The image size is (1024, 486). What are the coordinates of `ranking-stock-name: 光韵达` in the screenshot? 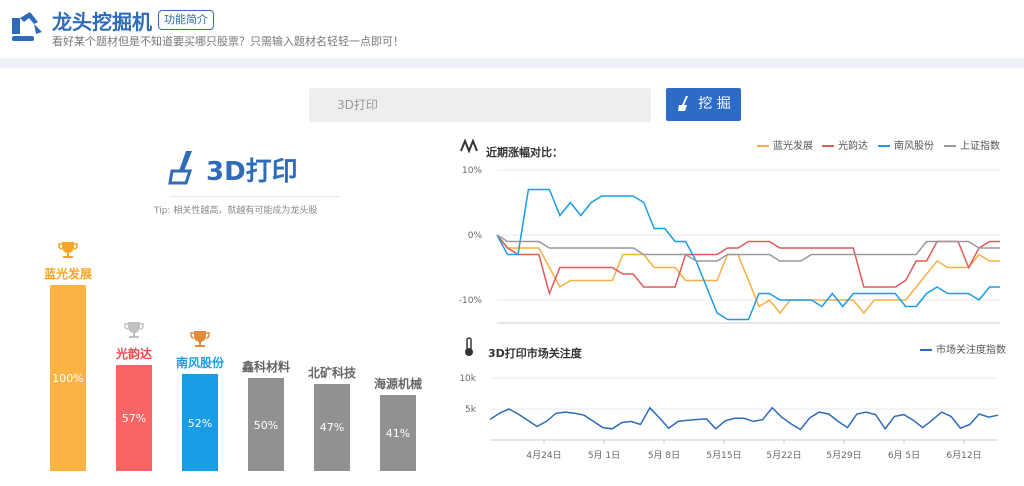 It's located at (133, 353).